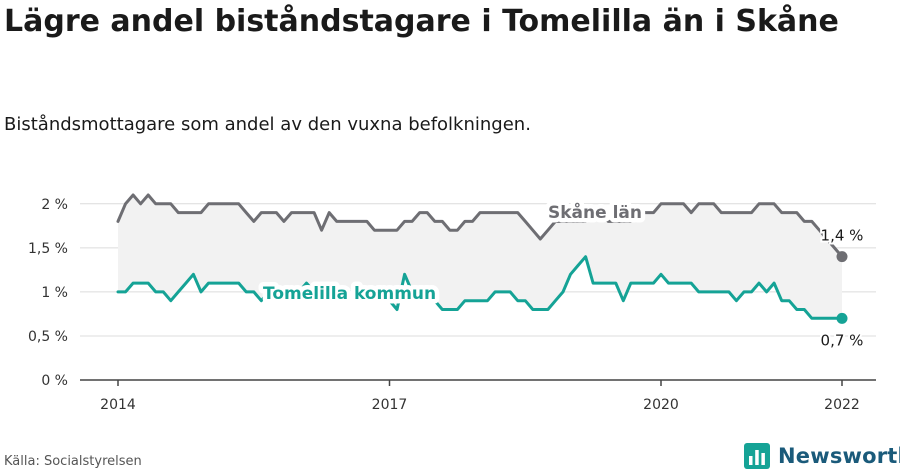 Image resolution: width=900 pixels, height=474 pixels. I want to click on y-tick-label: 0,5 %, so click(48, 337).